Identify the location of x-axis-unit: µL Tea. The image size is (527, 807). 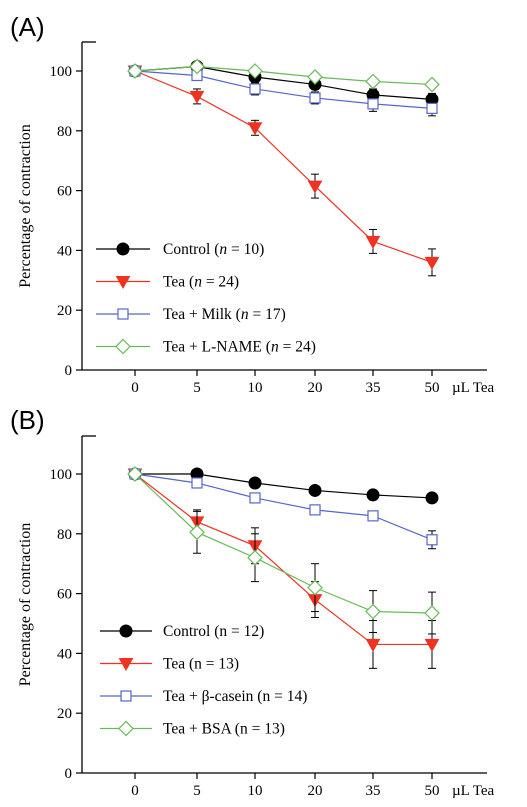
(473, 791).